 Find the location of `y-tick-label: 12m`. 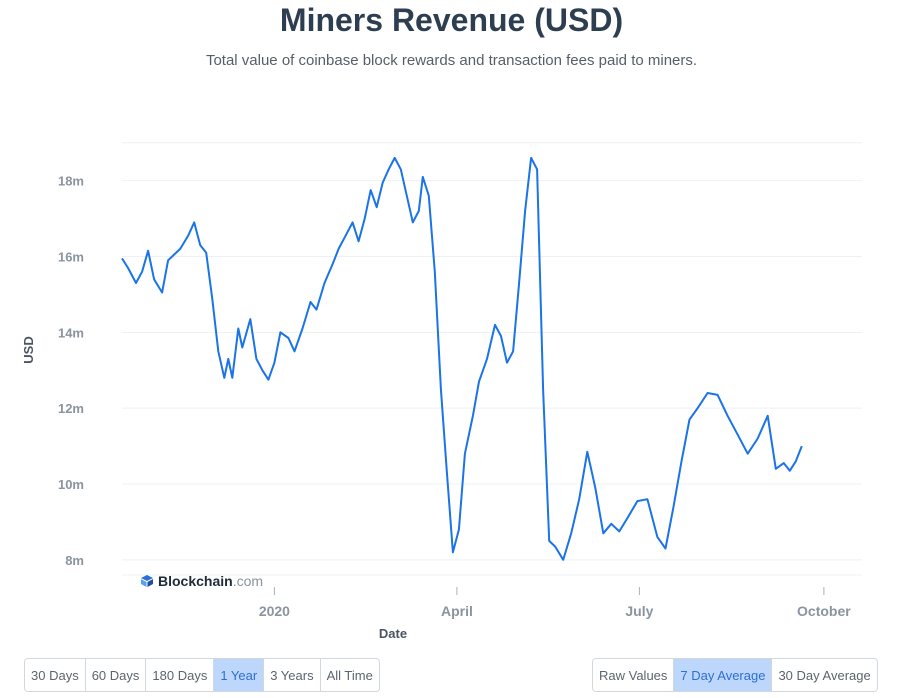

y-tick-label: 12m is located at coordinates (71, 408).